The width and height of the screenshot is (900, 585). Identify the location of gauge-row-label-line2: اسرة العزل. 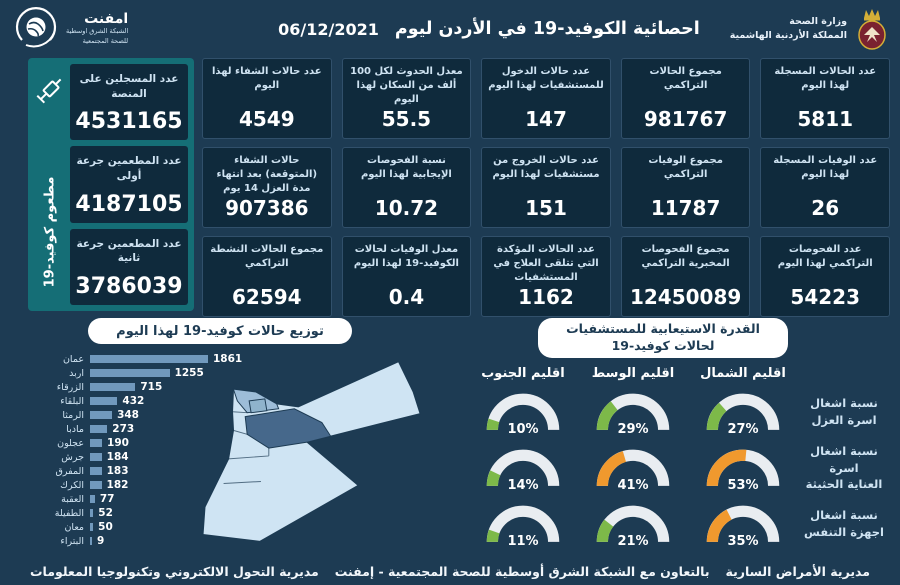
(844, 420).